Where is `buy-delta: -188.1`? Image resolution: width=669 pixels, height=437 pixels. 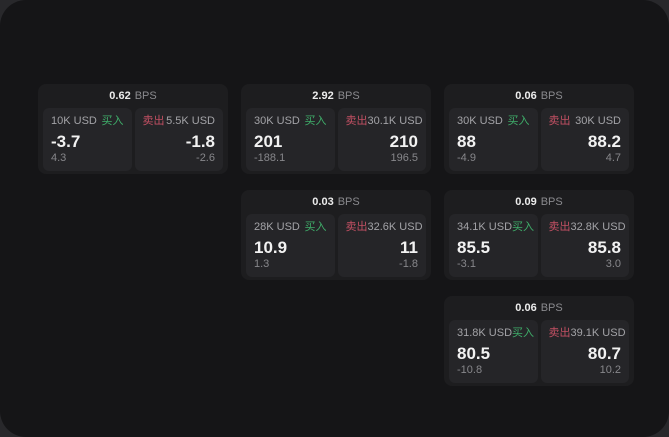 buy-delta: -188.1 is located at coordinates (270, 158).